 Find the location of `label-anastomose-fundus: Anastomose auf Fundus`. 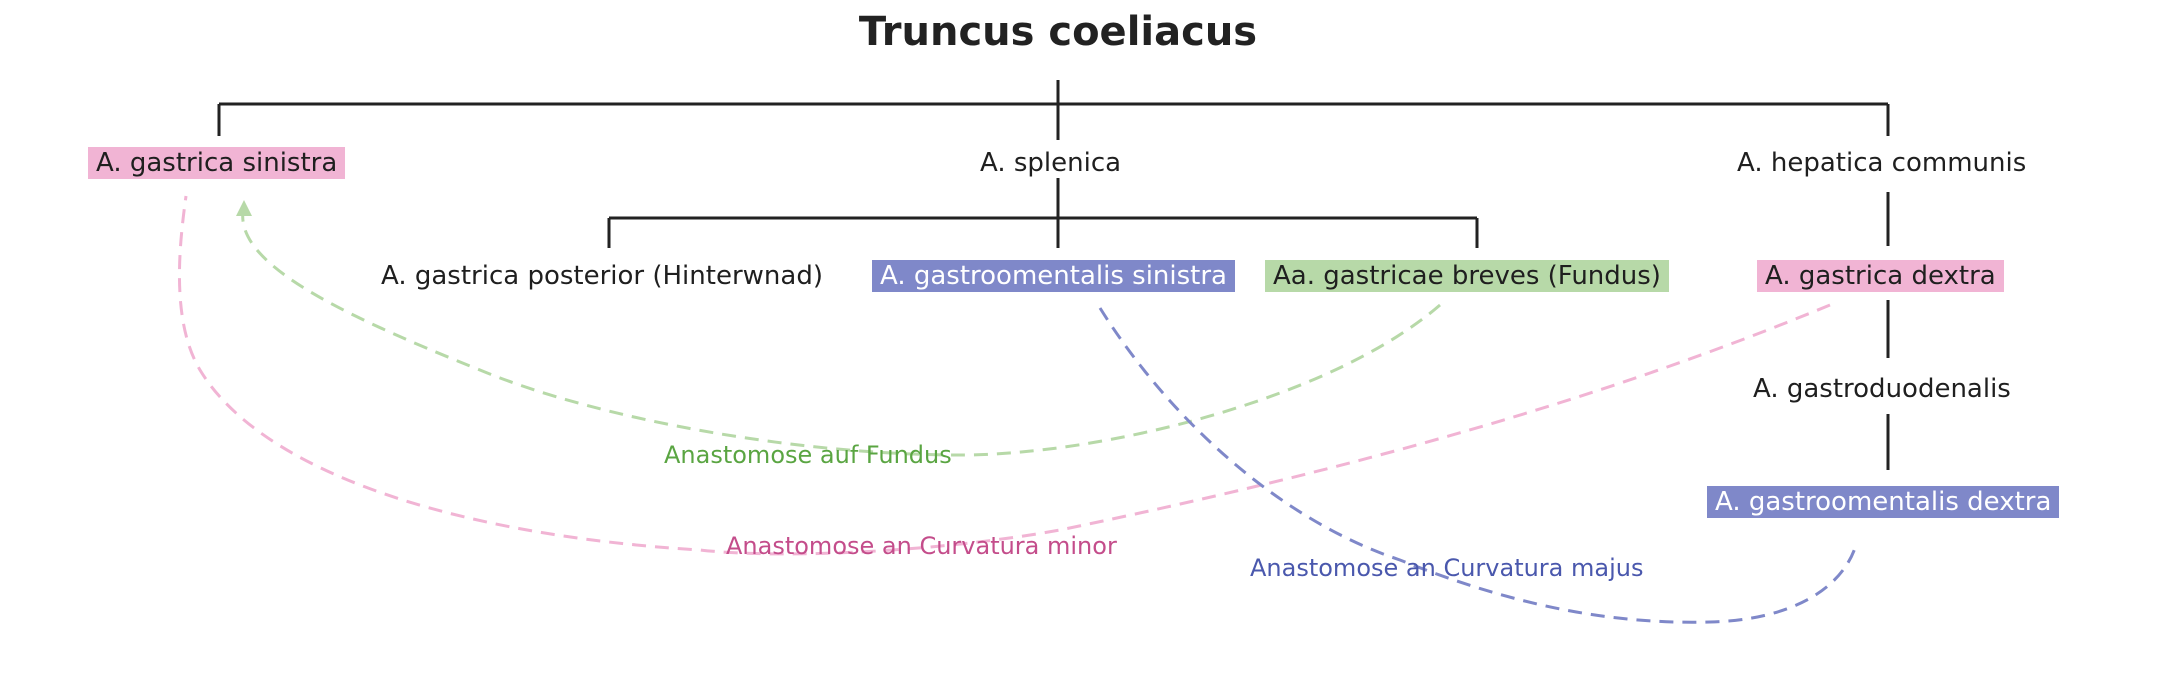

label-anastomose-fundus: Anastomose auf Fundus is located at coordinates (808, 455).